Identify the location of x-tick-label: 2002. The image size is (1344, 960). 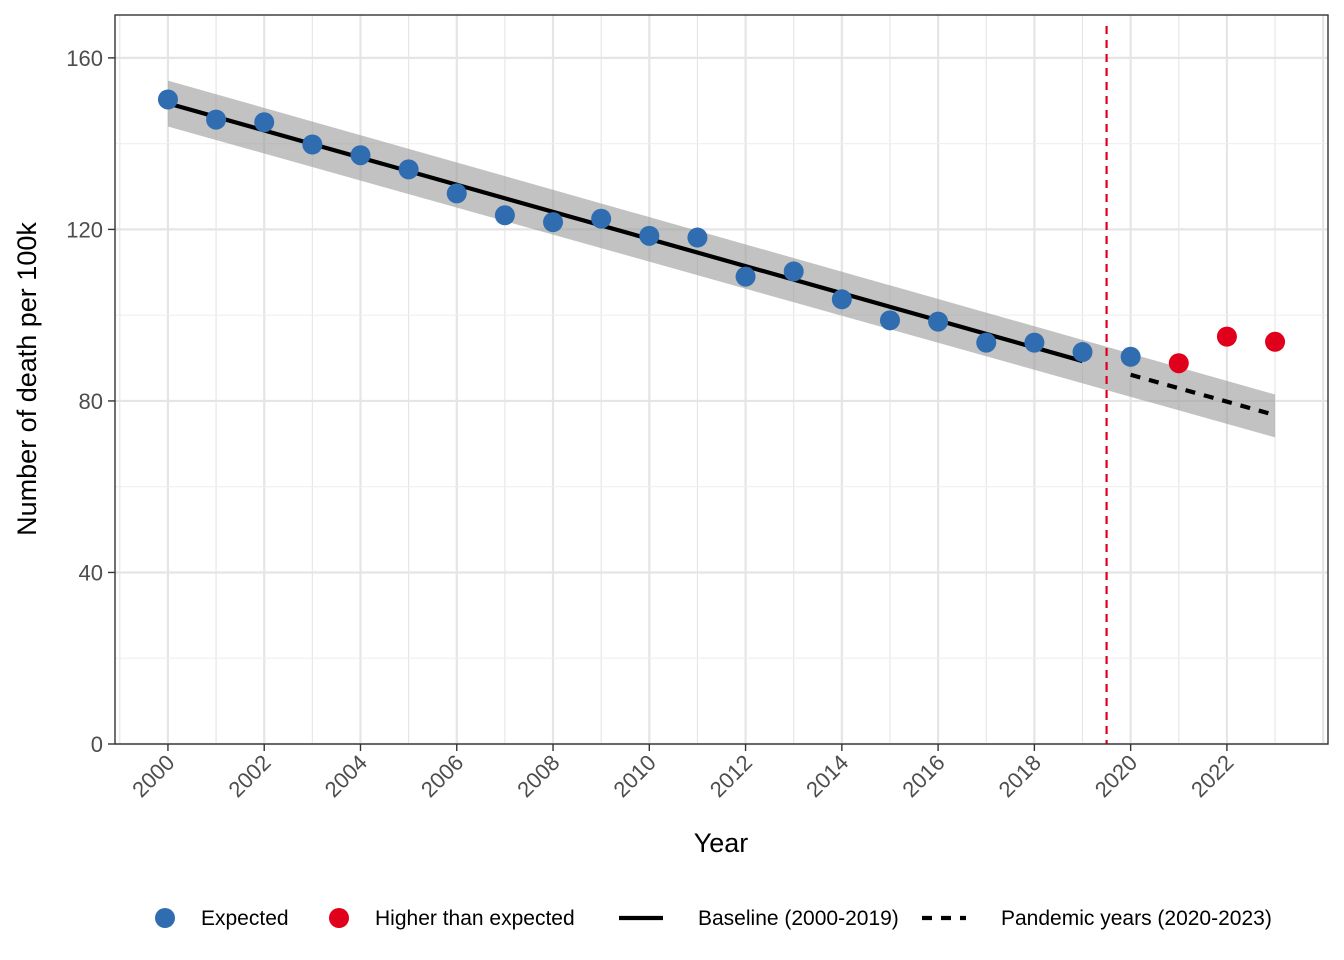
(249, 776).